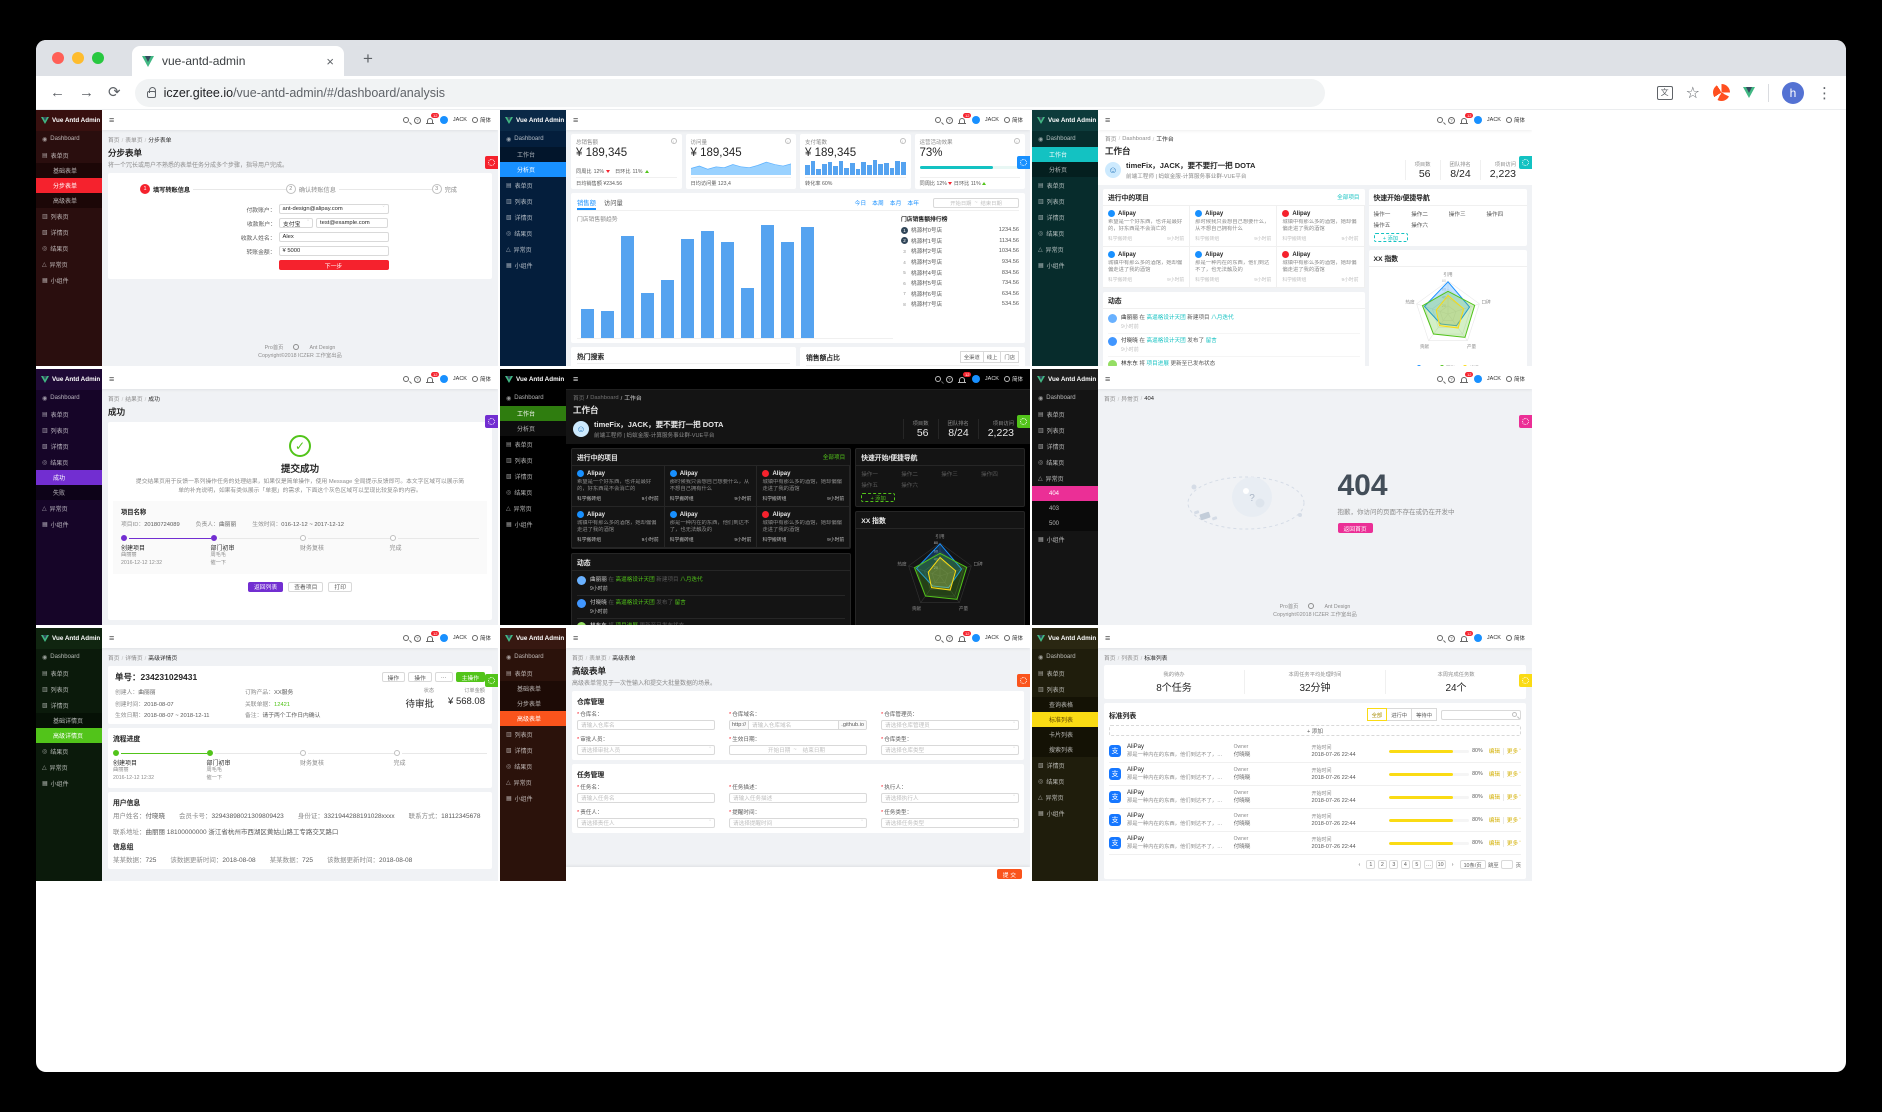 Image resolution: width=1882 pixels, height=1112 pixels. What do you see at coordinates (909, 486) in the screenshot?
I see `quick-op-link: 操作六` at bounding box center [909, 486].